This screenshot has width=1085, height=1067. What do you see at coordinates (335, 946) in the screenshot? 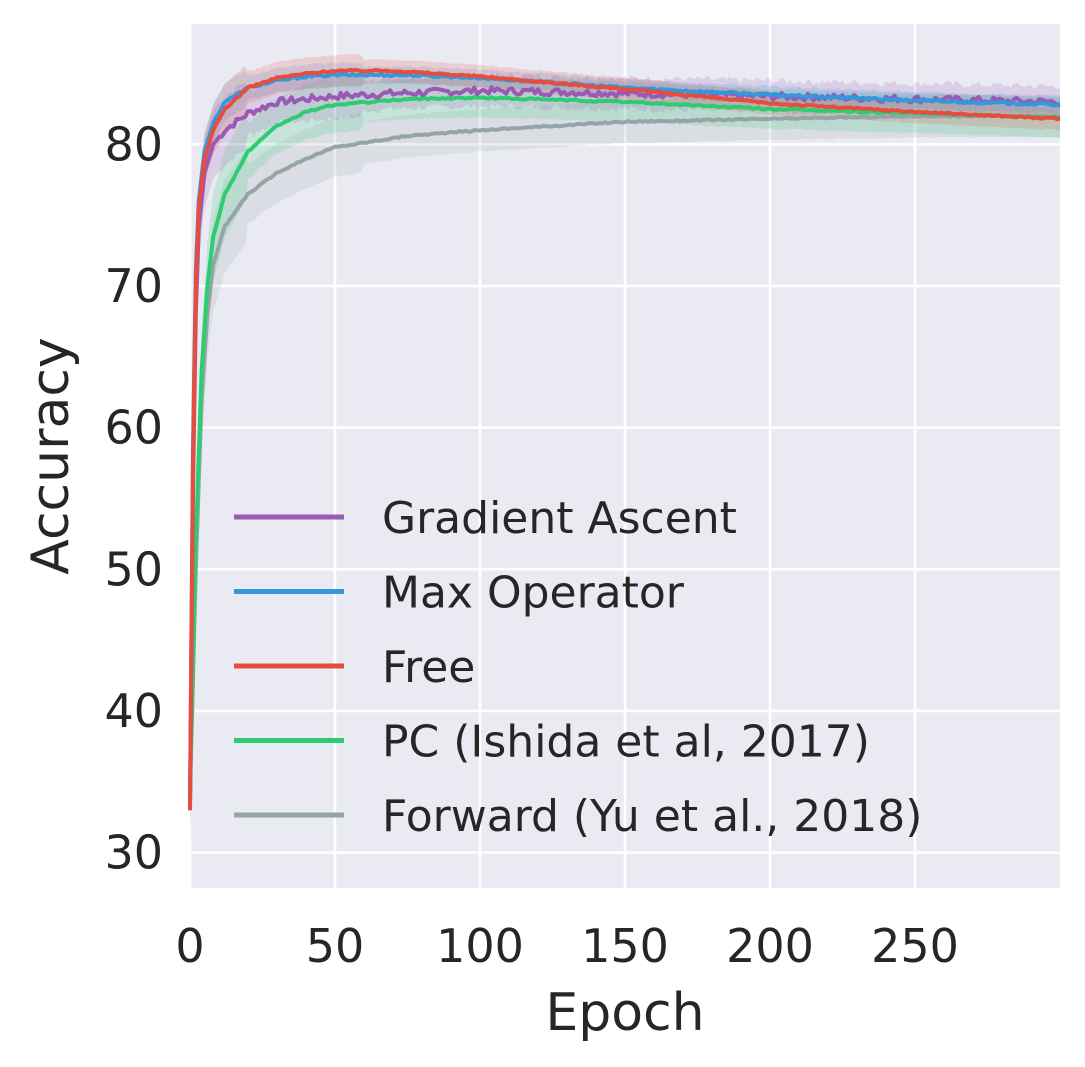
I see `x-tick-label: 50` at bounding box center [335, 946].